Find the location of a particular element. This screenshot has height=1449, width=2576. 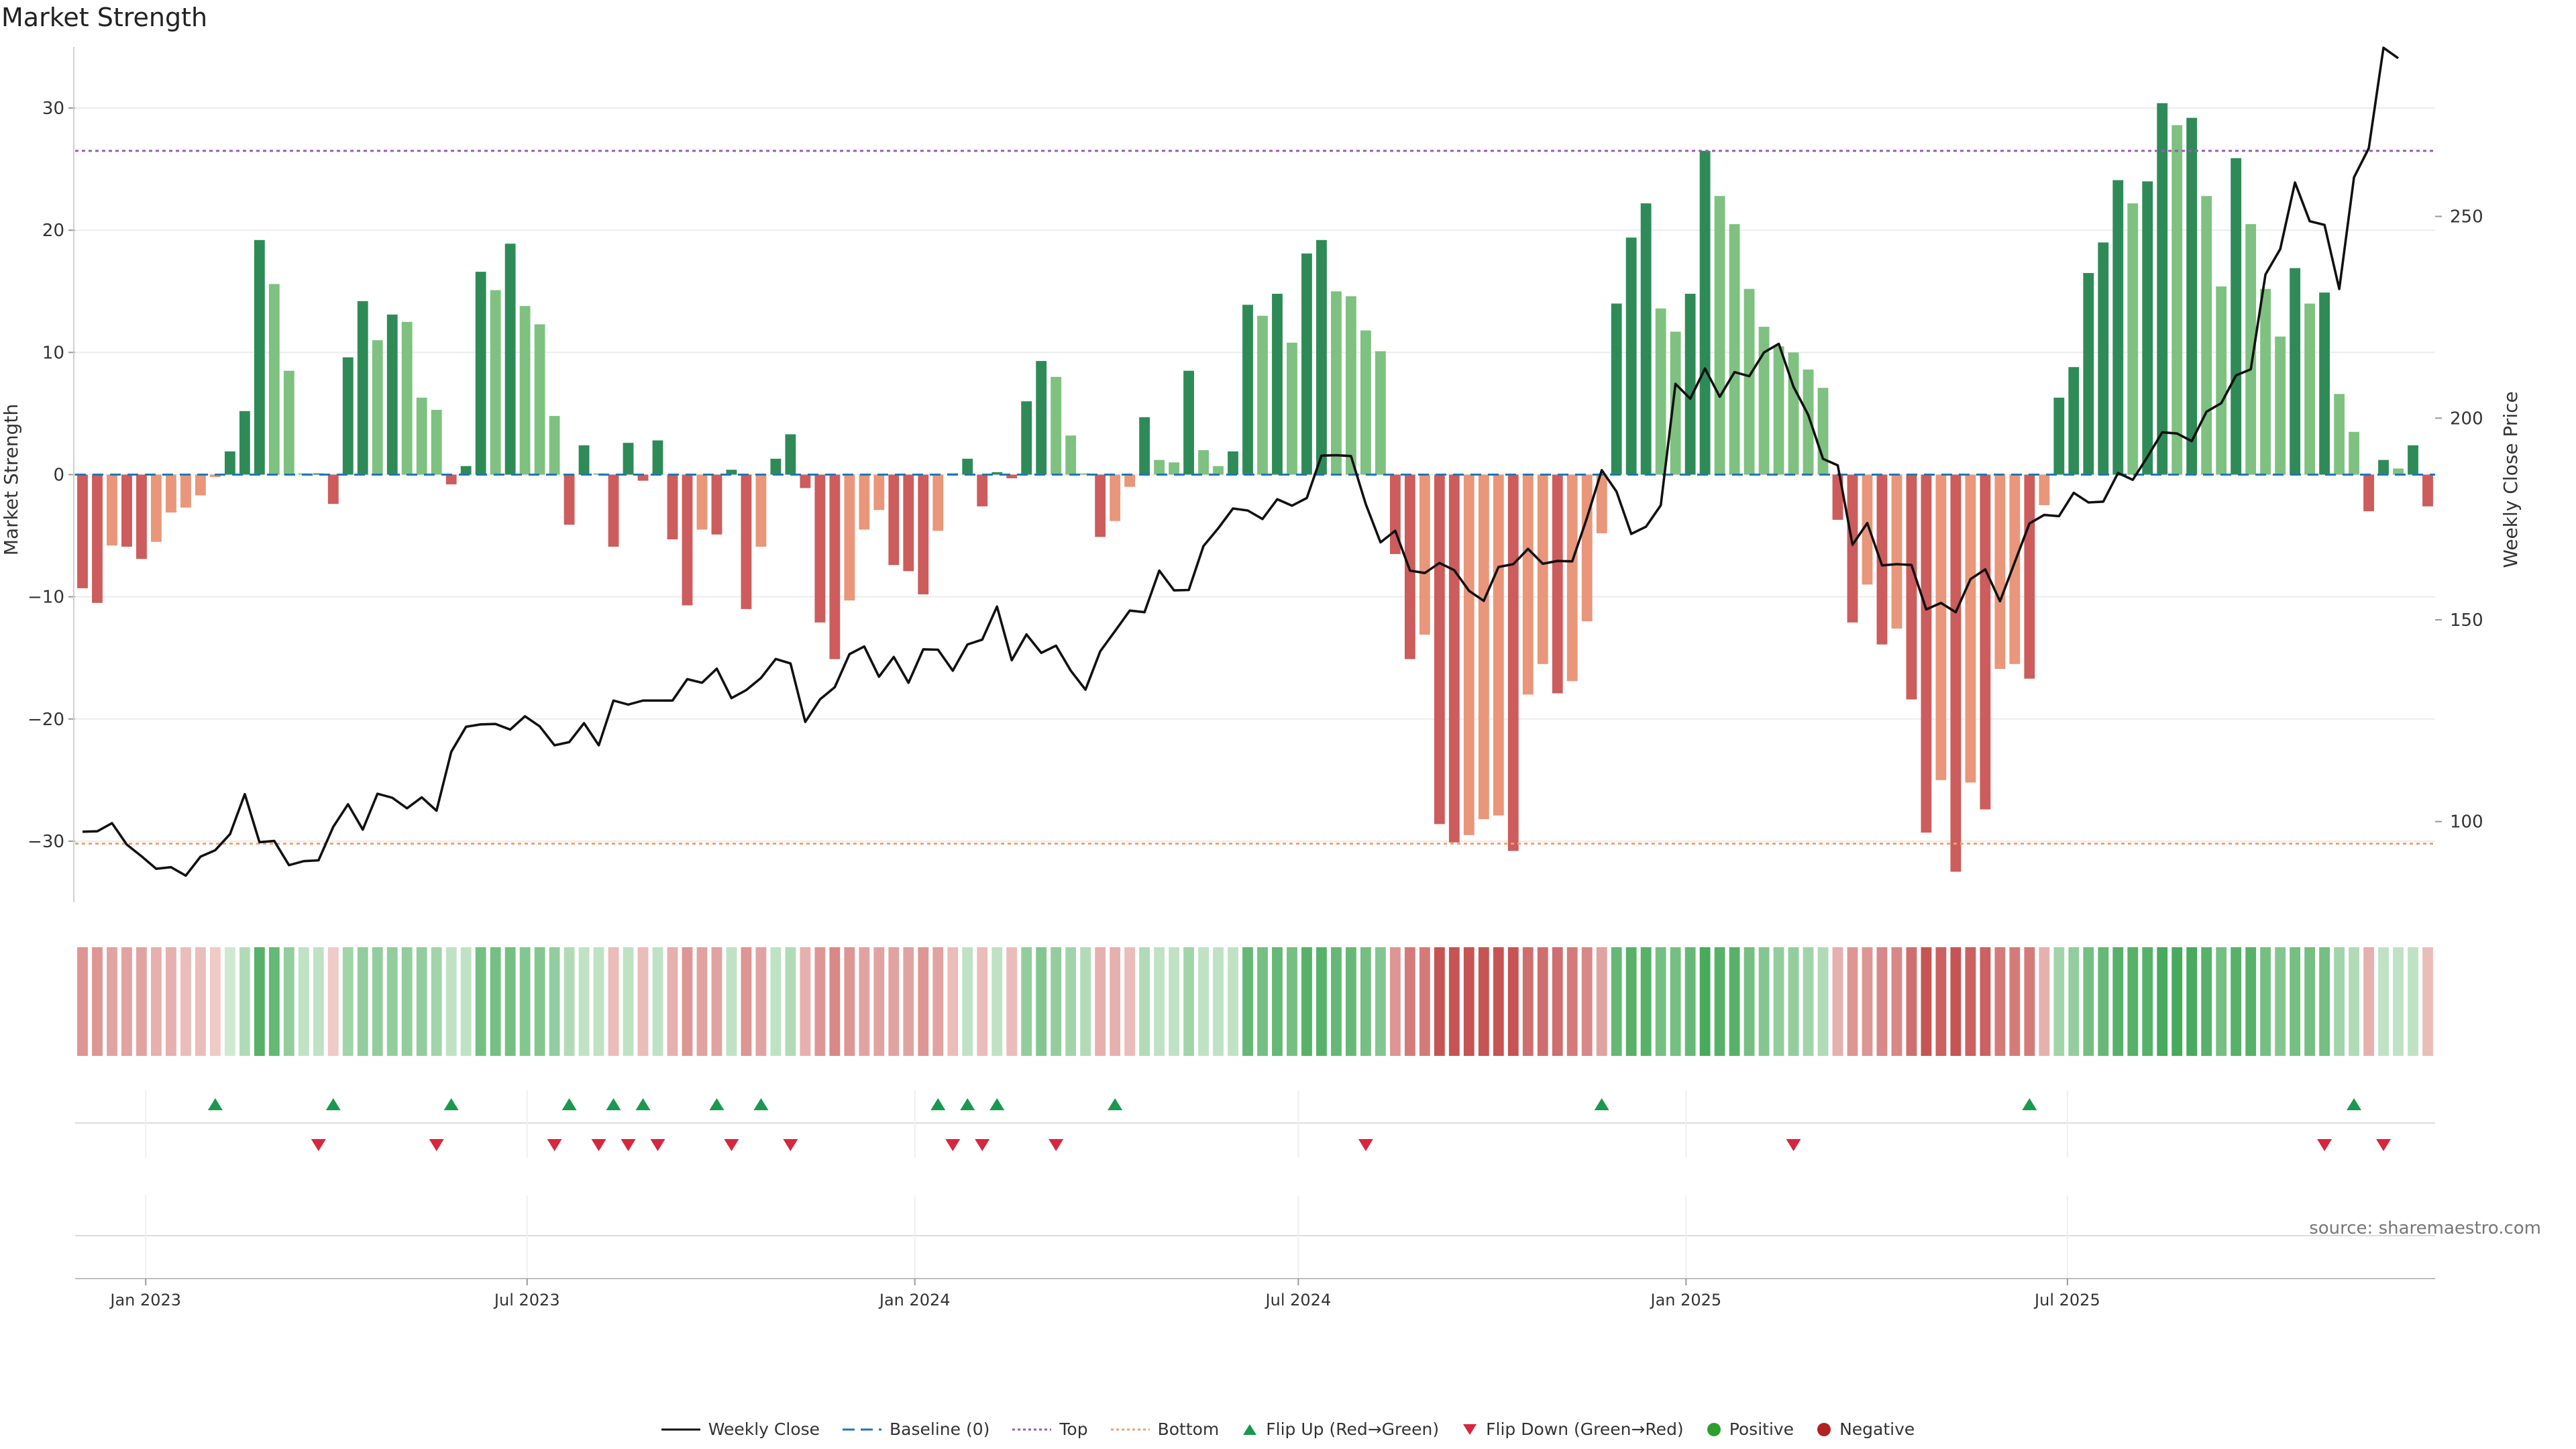

y-tick-label: −10 is located at coordinates (46, 598).